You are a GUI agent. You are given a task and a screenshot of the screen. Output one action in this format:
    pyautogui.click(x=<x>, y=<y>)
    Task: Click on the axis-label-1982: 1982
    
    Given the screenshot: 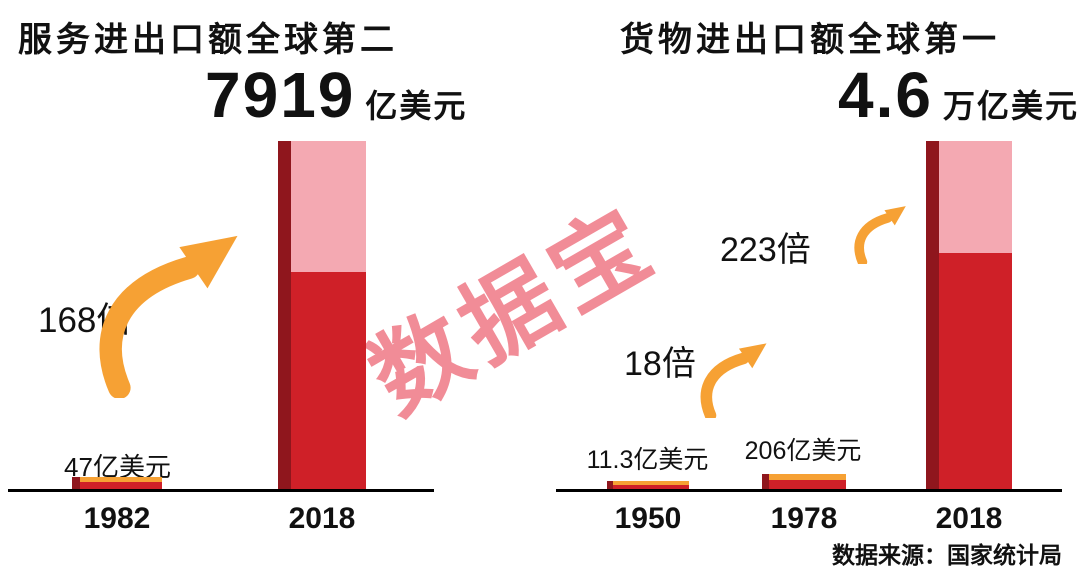 What is the action you would take?
    pyautogui.click(x=117, y=518)
    